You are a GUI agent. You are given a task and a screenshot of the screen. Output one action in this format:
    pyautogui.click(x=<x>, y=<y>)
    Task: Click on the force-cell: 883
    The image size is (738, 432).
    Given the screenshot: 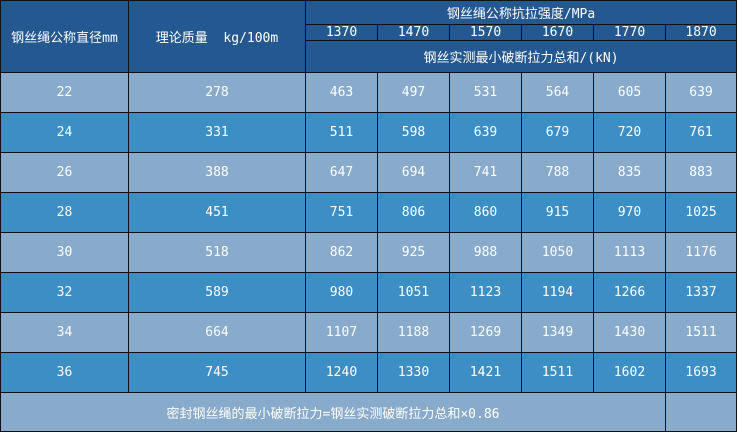 What is the action you would take?
    pyautogui.click(x=701, y=172)
    